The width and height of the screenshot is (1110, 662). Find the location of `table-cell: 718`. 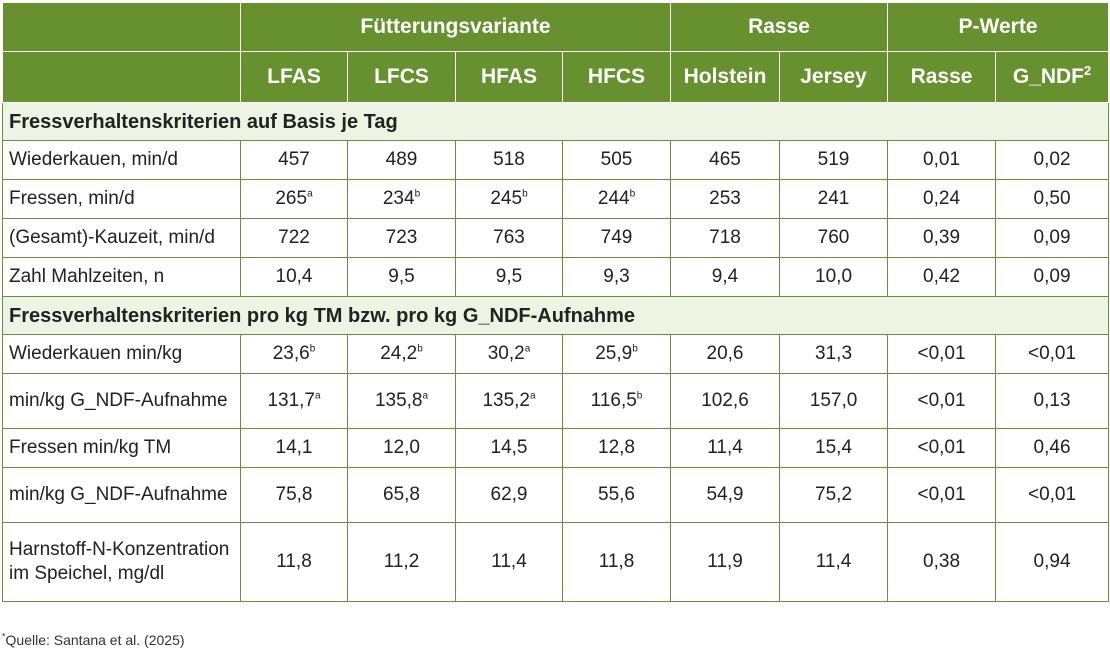

table-cell: 718 is located at coordinates (725, 238).